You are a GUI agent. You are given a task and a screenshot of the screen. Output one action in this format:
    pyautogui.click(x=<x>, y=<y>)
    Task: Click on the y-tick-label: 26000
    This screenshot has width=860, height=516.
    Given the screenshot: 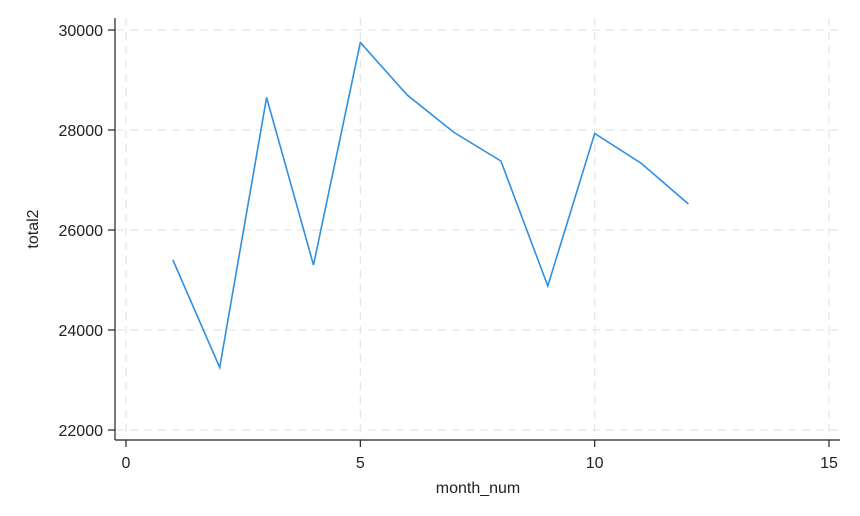 What is the action you would take?
    pyautogui.click(x=81, y=231)
    